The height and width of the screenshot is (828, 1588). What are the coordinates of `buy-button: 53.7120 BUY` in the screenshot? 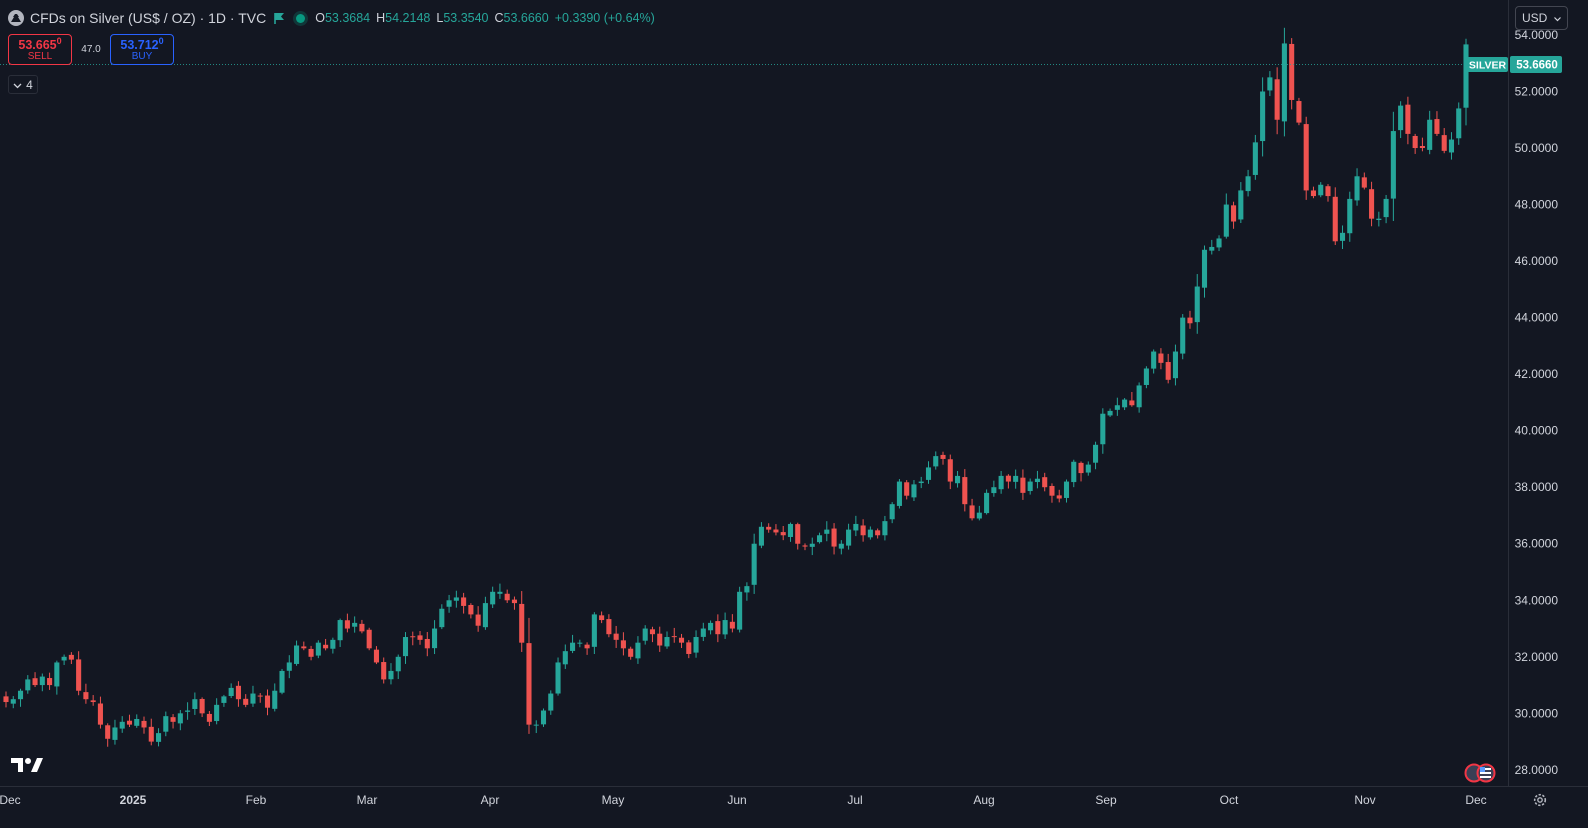 It's located at (142, 49).